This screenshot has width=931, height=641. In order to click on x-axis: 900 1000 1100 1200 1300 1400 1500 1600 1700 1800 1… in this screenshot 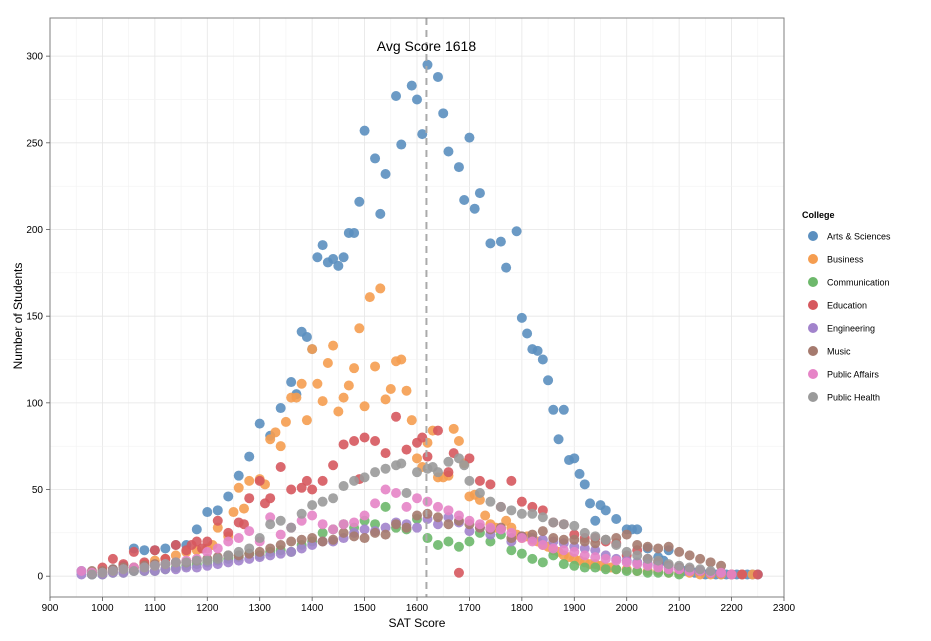, I will do `click(419, 605)`.